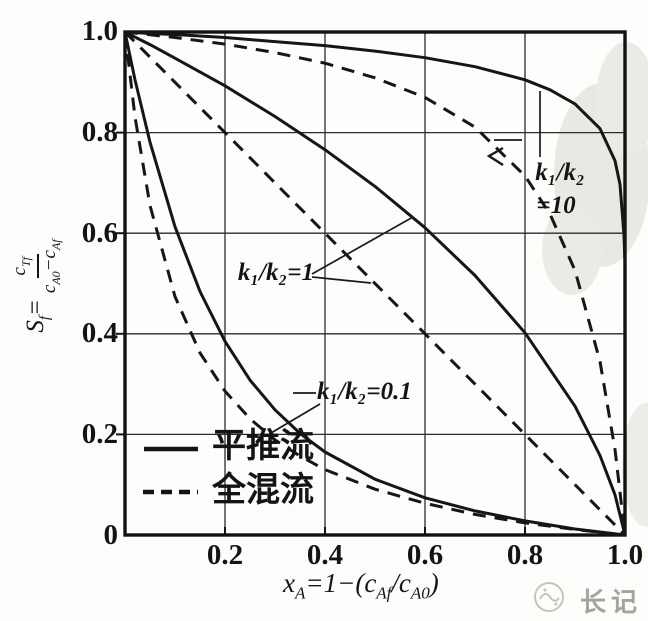  I want to click on y-axis-fraction: cTf cA0−cAf, so click(36, 266).